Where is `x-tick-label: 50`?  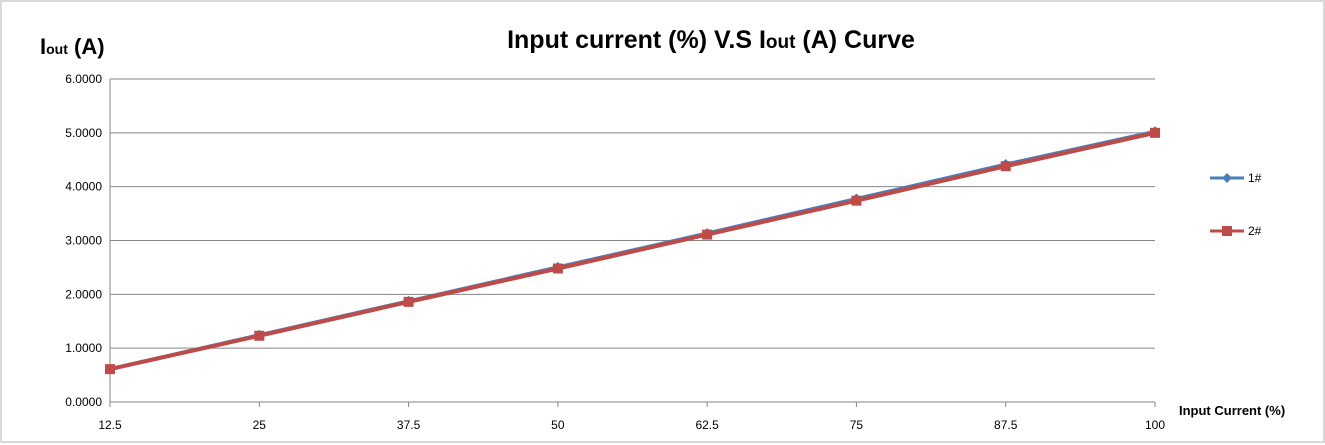
x-tick-label: 50 is located at coordinates (558, 425).